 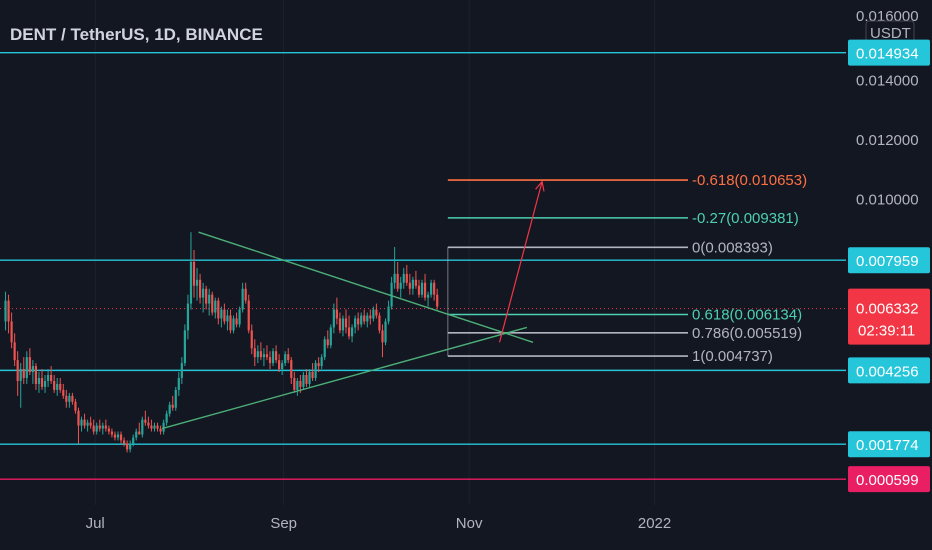 I want to click on fib-level-label: 0(0.008393), so click(x=732, y=247).